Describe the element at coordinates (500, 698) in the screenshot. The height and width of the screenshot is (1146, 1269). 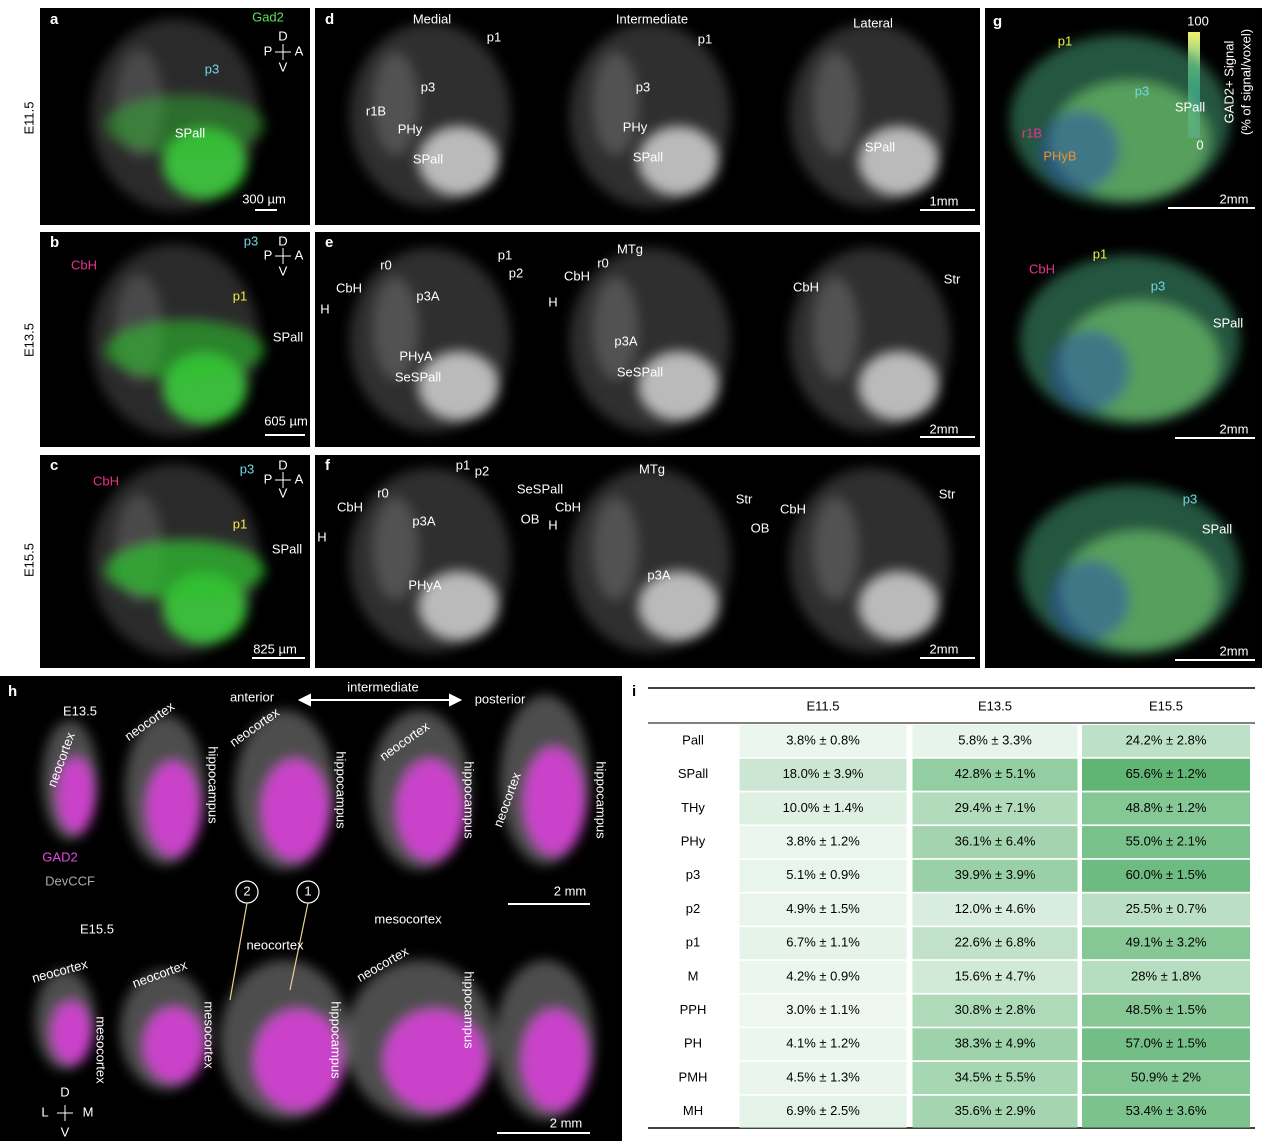
I see `annotation-label: posterior` at that location.